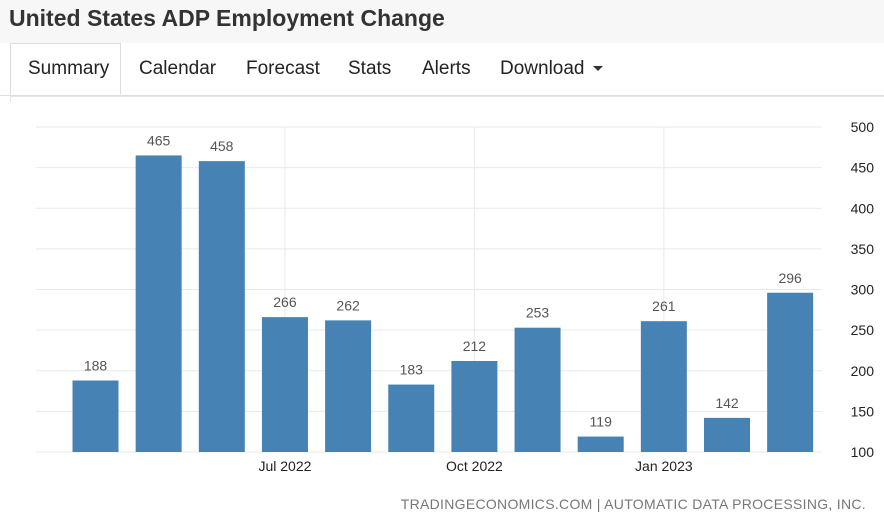 This screenshot has width=884, height=520. Describe the element at coordinates (863, 290) in the screenshot. I see `y-tick-label: 300` at that location.